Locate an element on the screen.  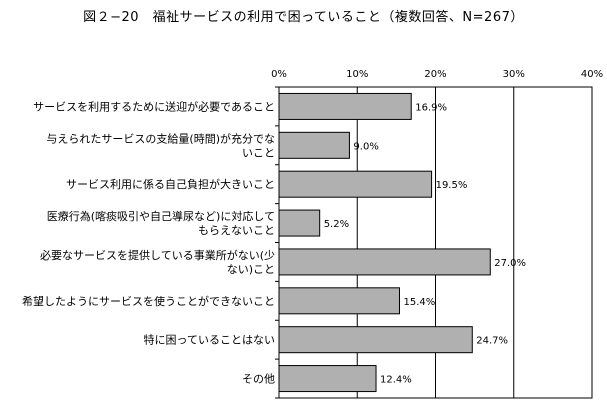
category-label: 必要なサービスを提供している事業所がない(少 is located at coordinates (157, 255).